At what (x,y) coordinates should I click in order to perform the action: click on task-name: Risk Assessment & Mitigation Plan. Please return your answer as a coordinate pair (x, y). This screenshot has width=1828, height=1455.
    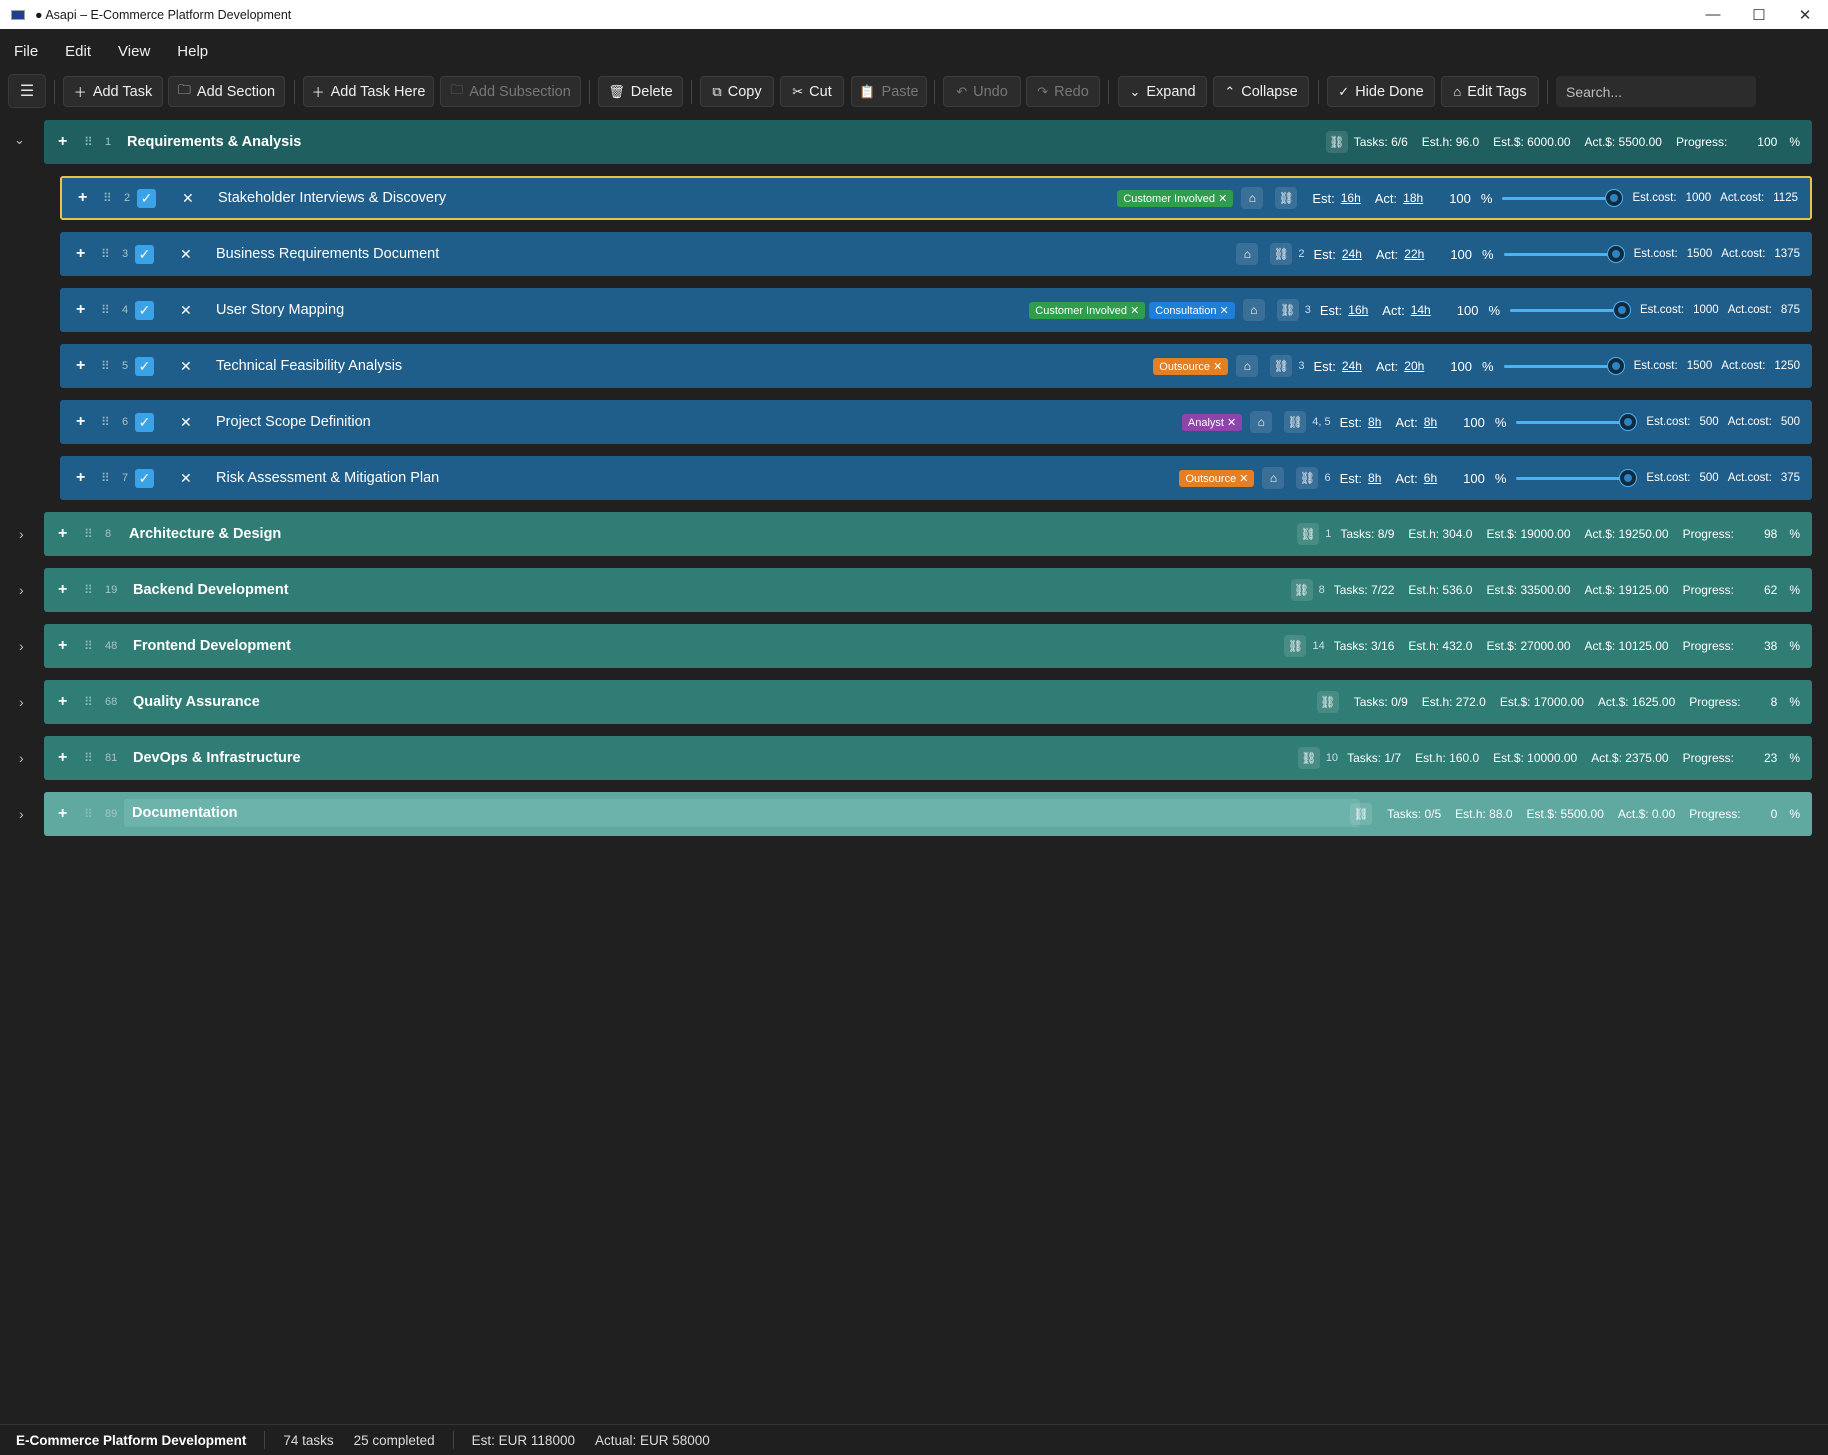
    Looking at the image, I should click on (328, 478).